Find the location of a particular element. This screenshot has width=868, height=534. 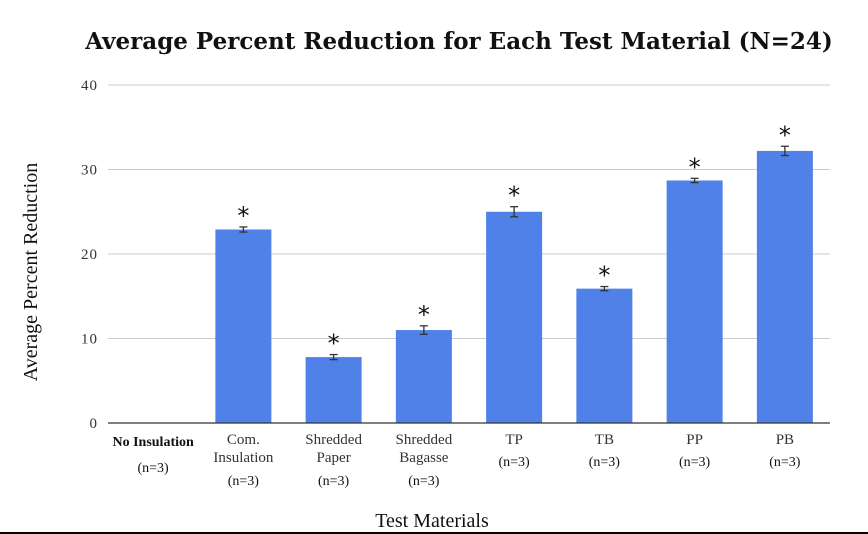

y-tick-label: 20 is located at coordinates (89, 255).